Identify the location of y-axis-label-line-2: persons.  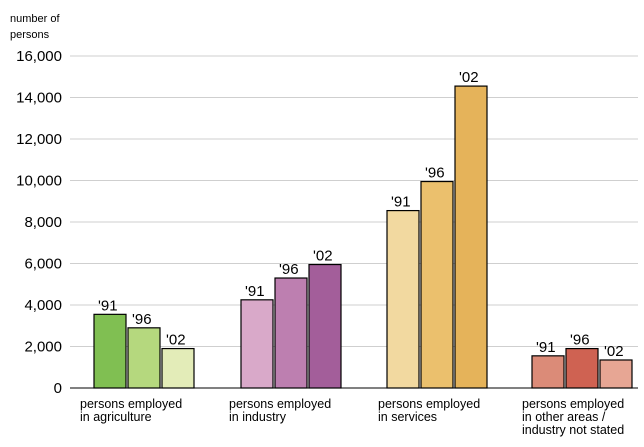
(30, 35).